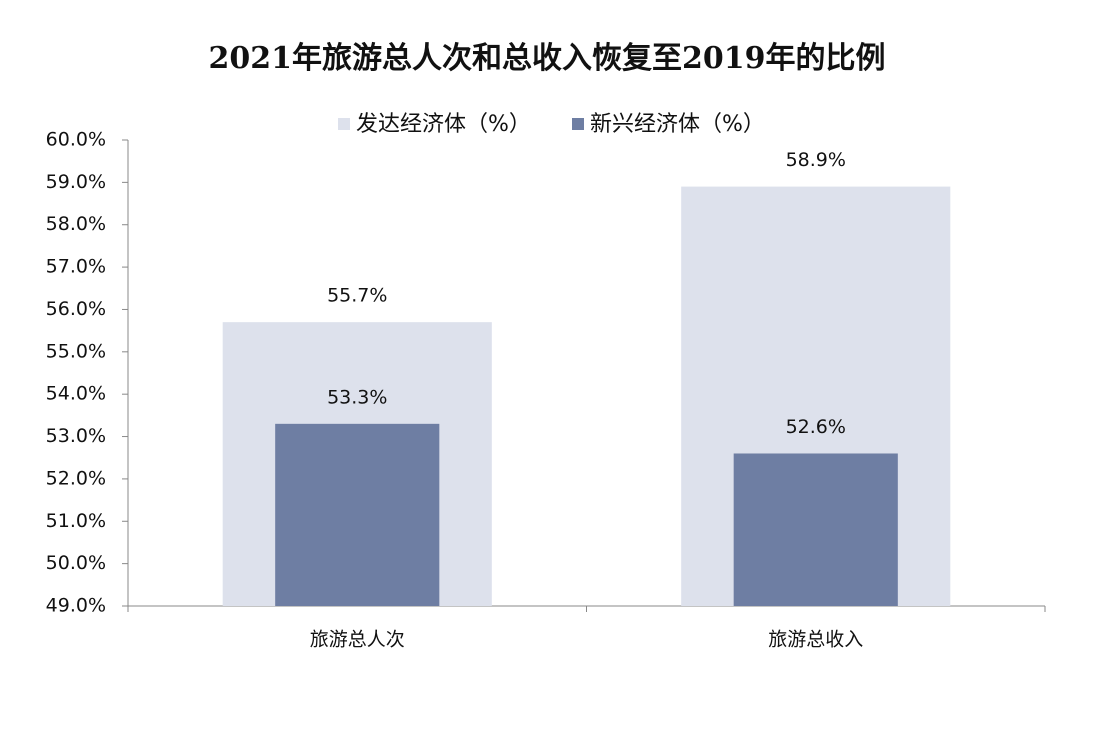 This screenshot has width=1094, height=742. I want to click on legend-label: 发达经济体（%）, so click(443, 124).